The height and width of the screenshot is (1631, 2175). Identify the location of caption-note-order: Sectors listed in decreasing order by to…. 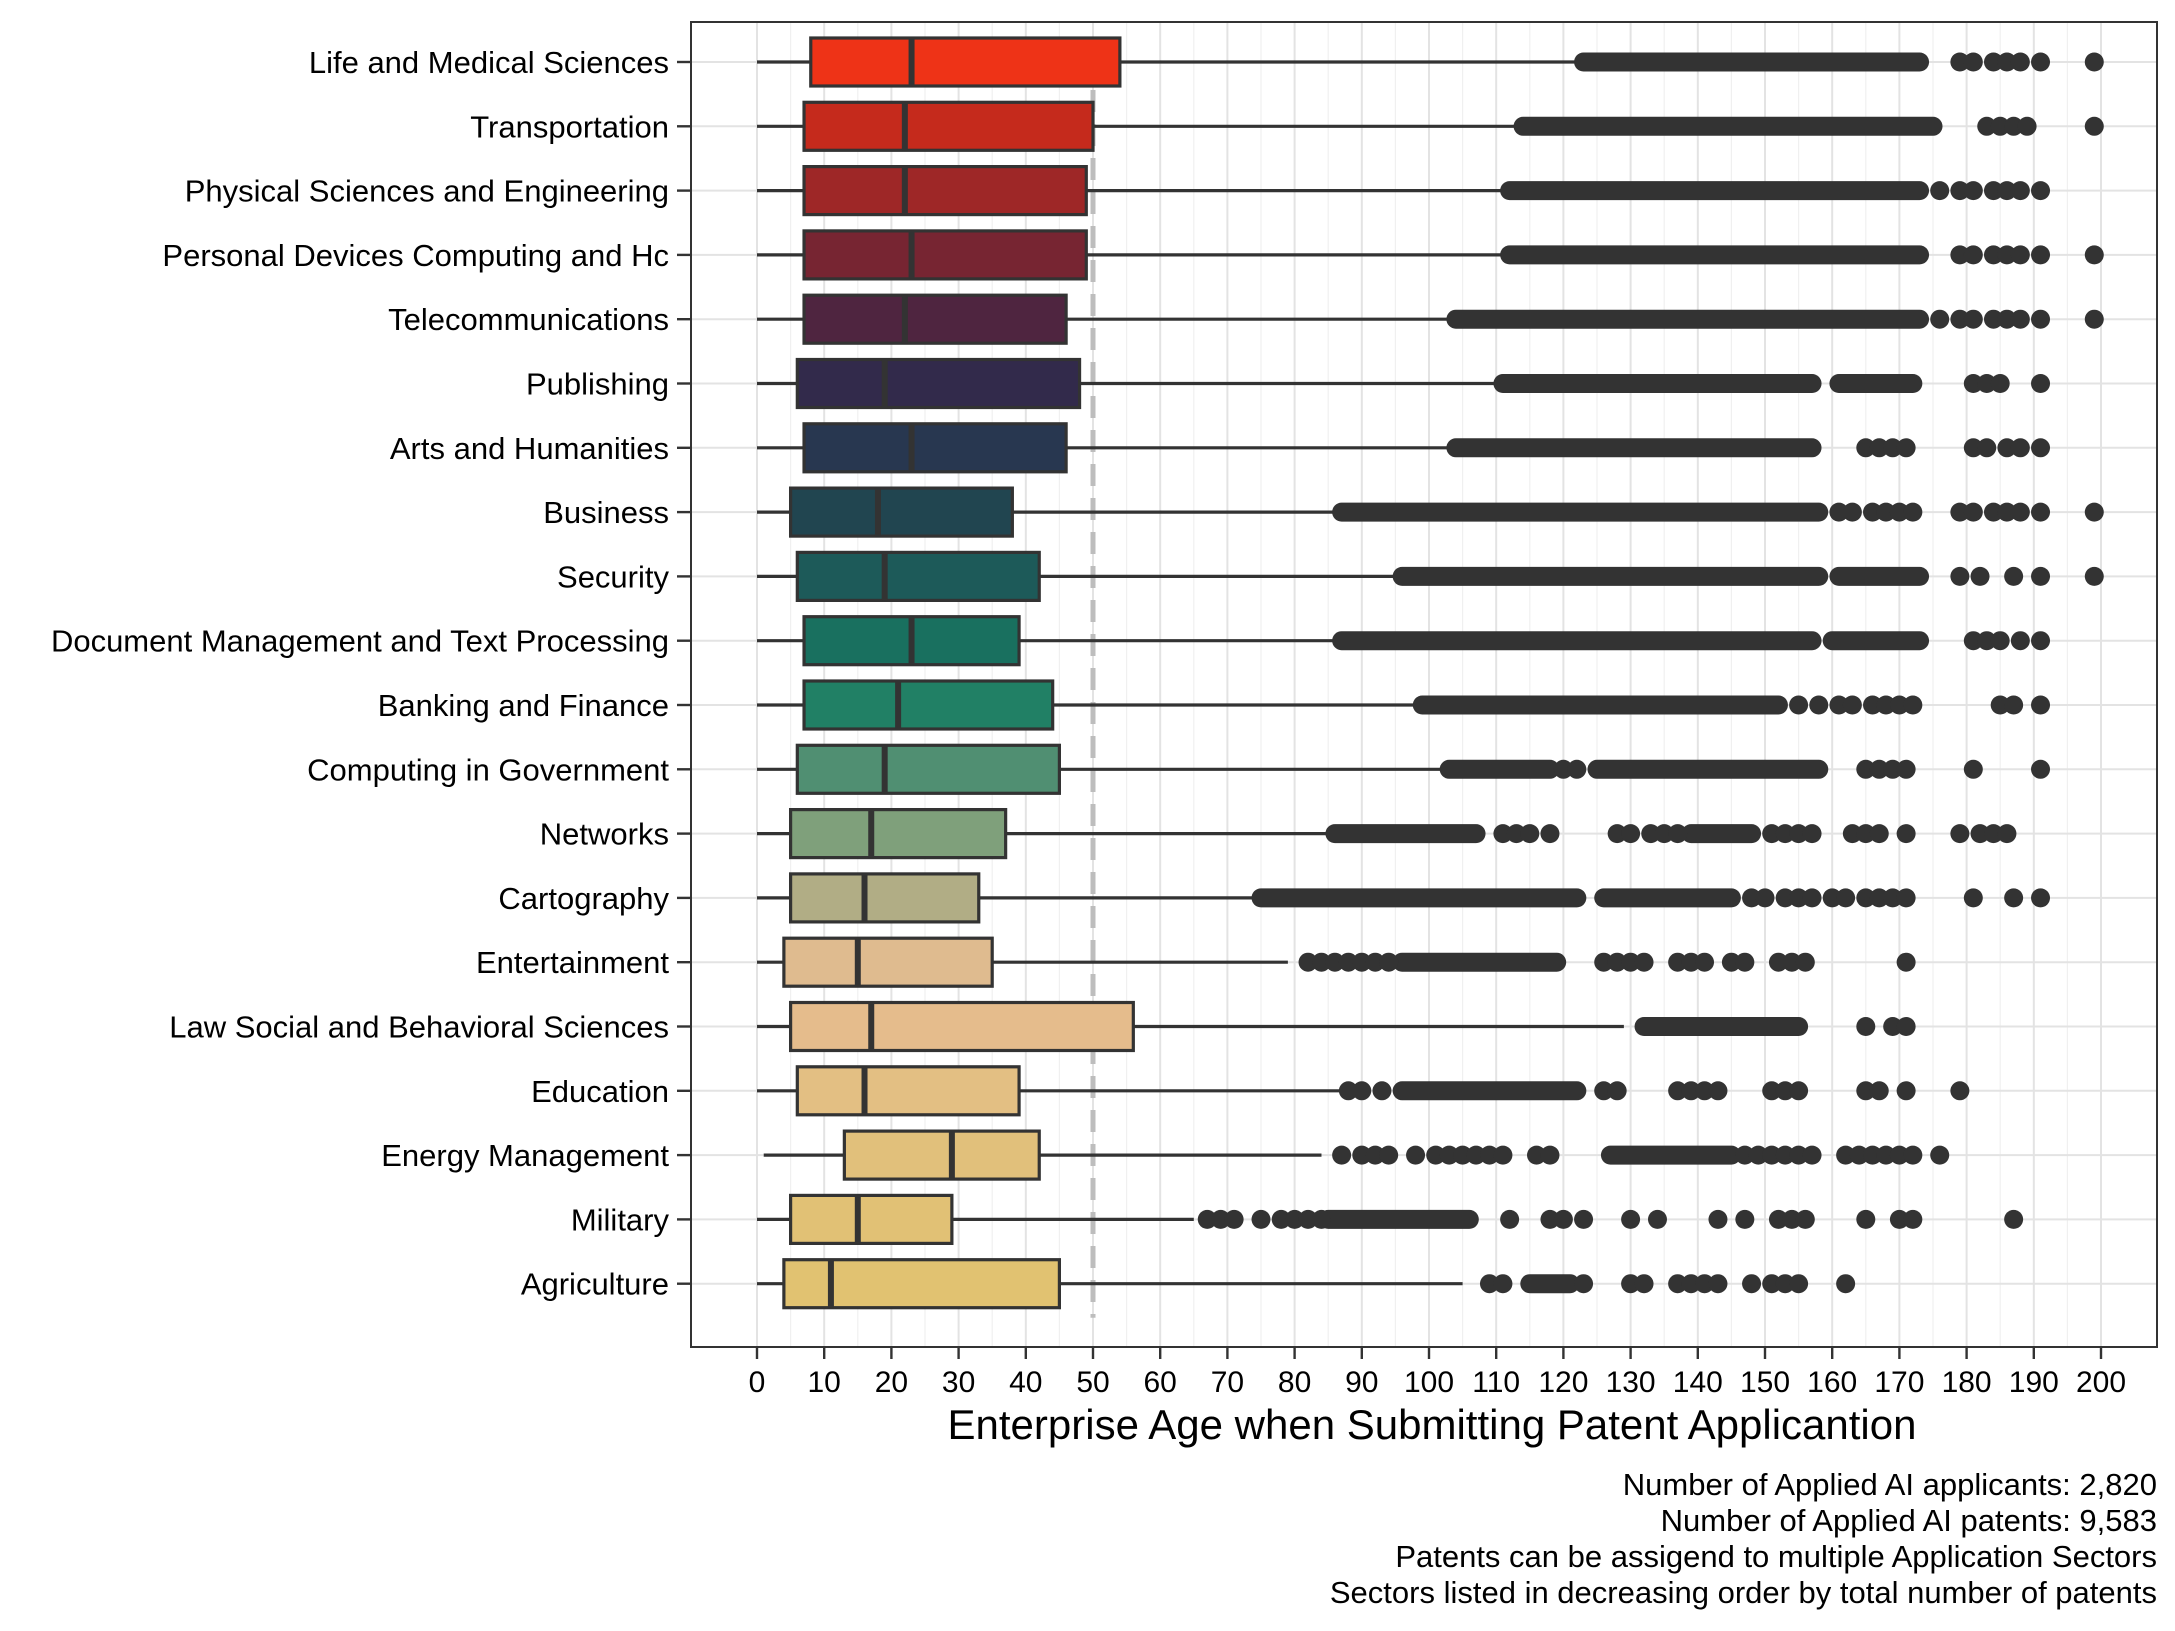
(1743, 1592).